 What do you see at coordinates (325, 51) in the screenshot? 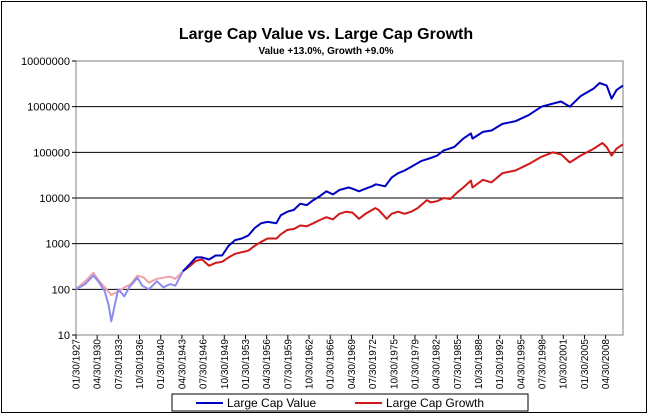
I see `chart-subtitle: Value +13.0%, Growth +9.0%` at bounding box center [325, 51].